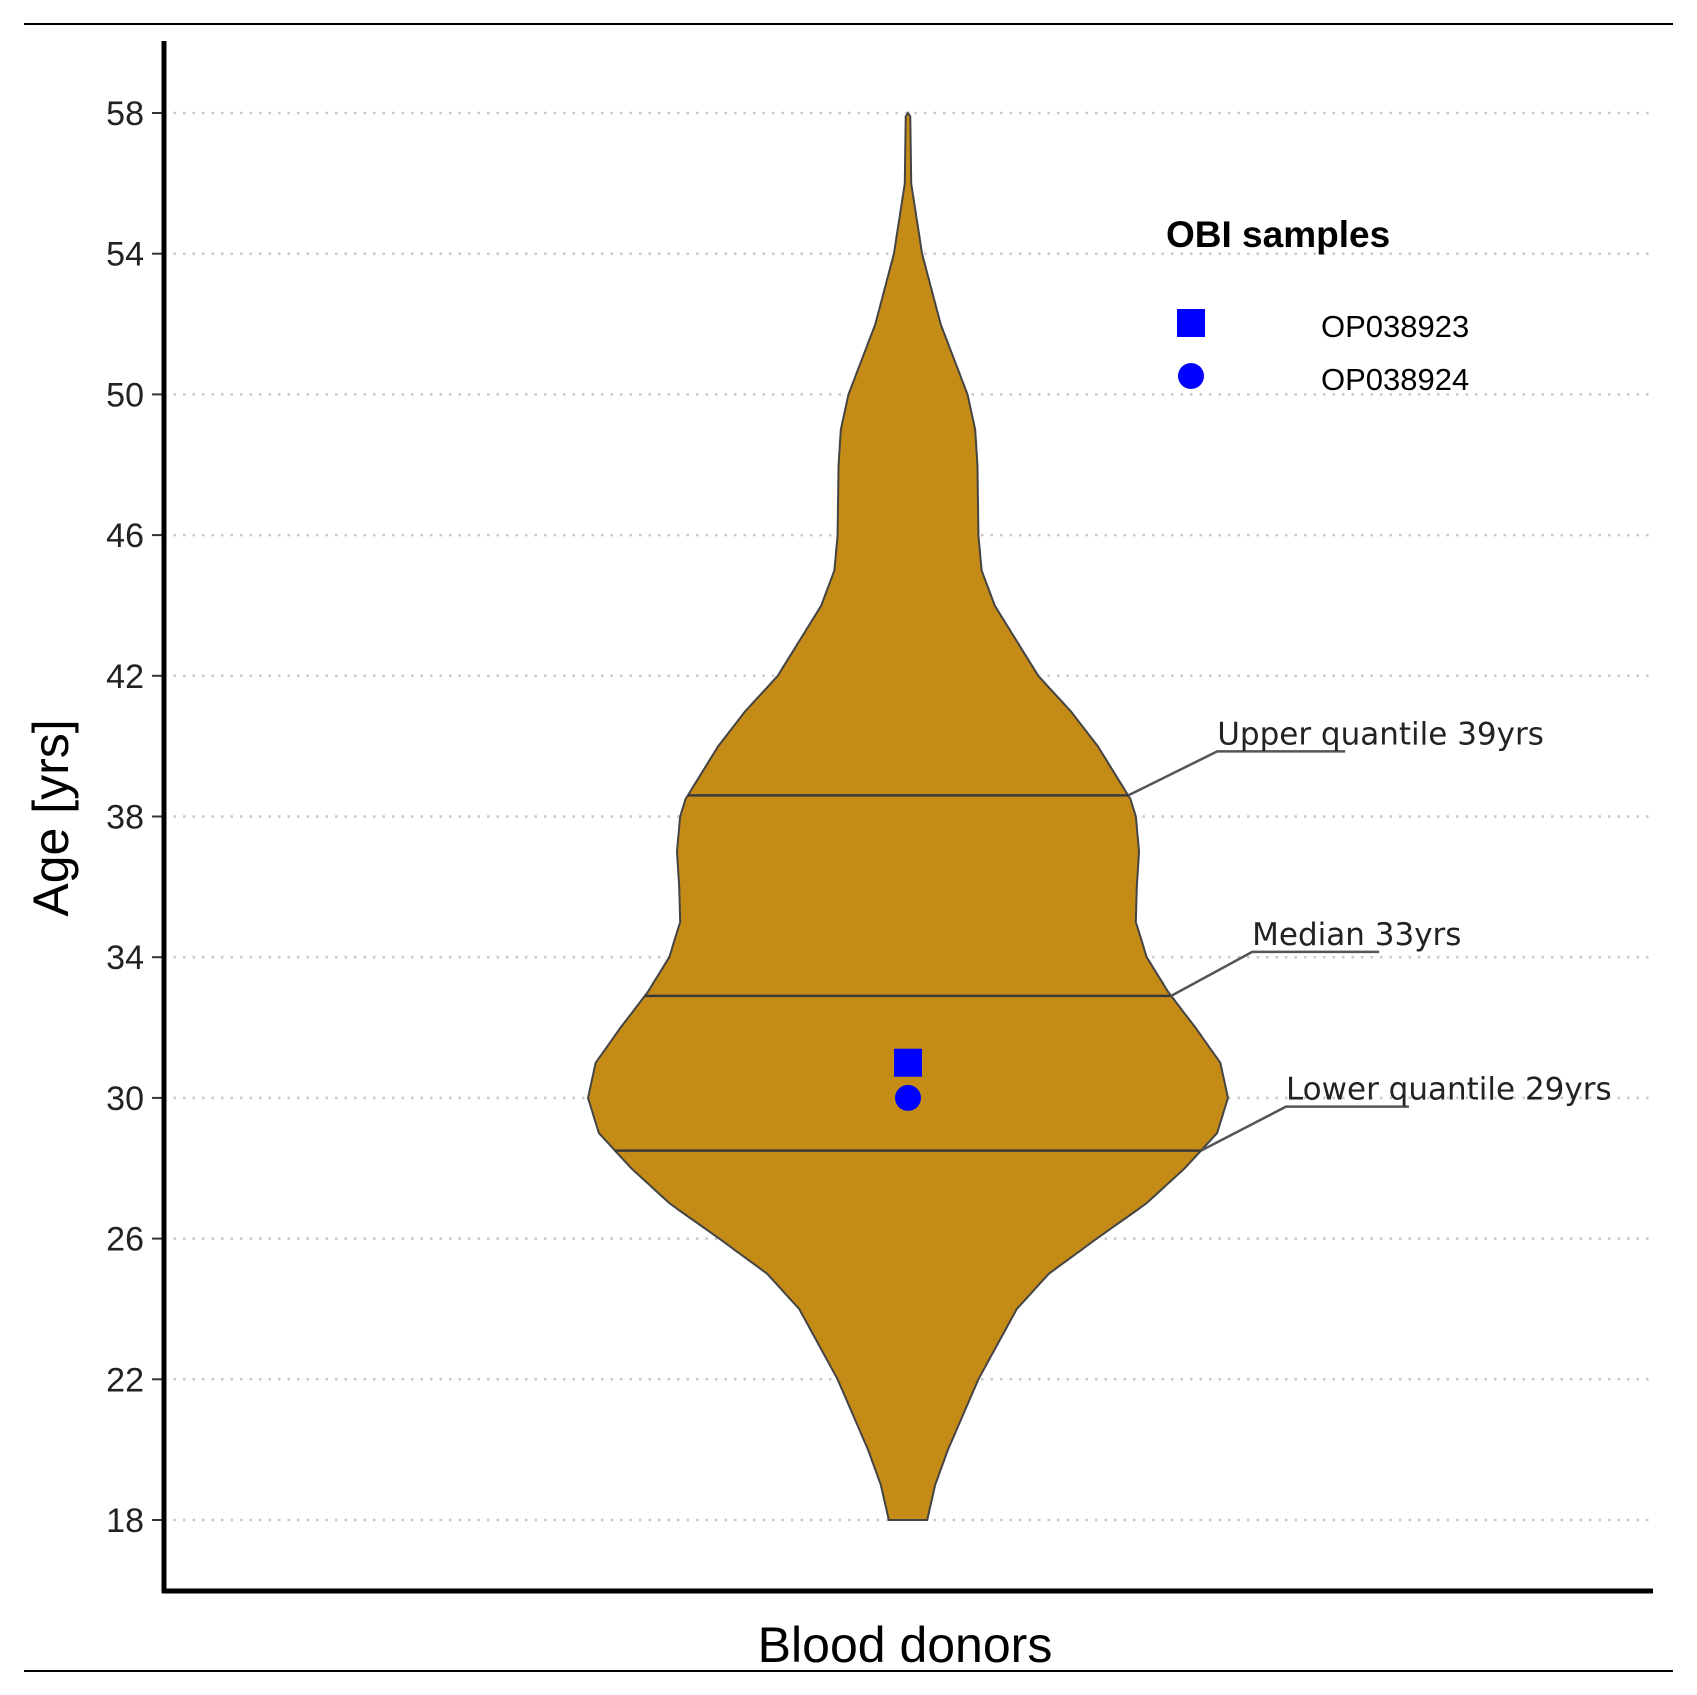  What do you see at coordinates (125, 818) in the screenshot?
I see `y-tick-label-38: 38` at bounding box center [125, 818].